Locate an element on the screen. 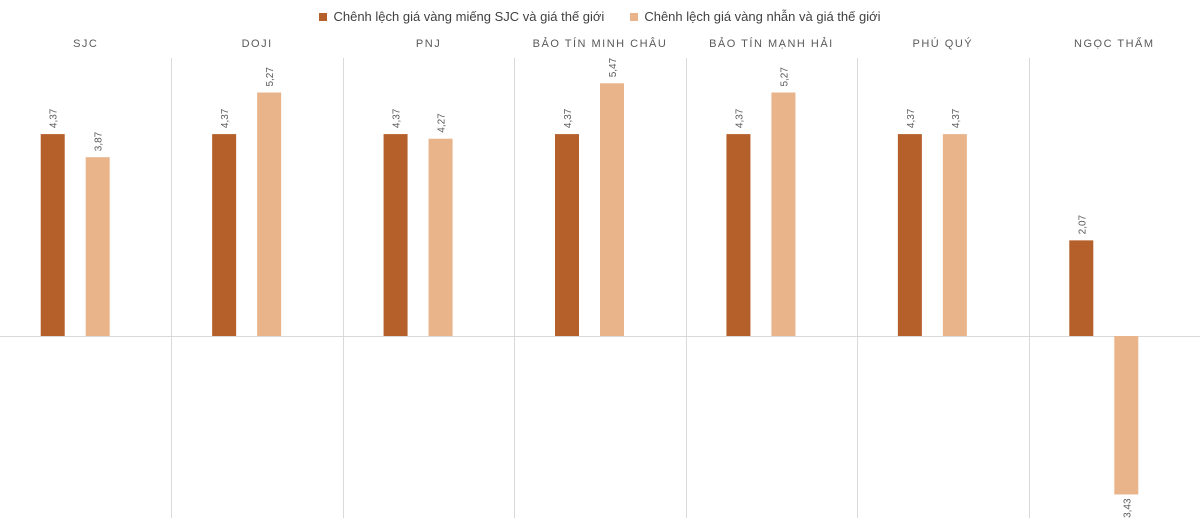 The width and height of the screenshot is (1200, 518). data-label: 3,87 is located at coordinates (99, 141).